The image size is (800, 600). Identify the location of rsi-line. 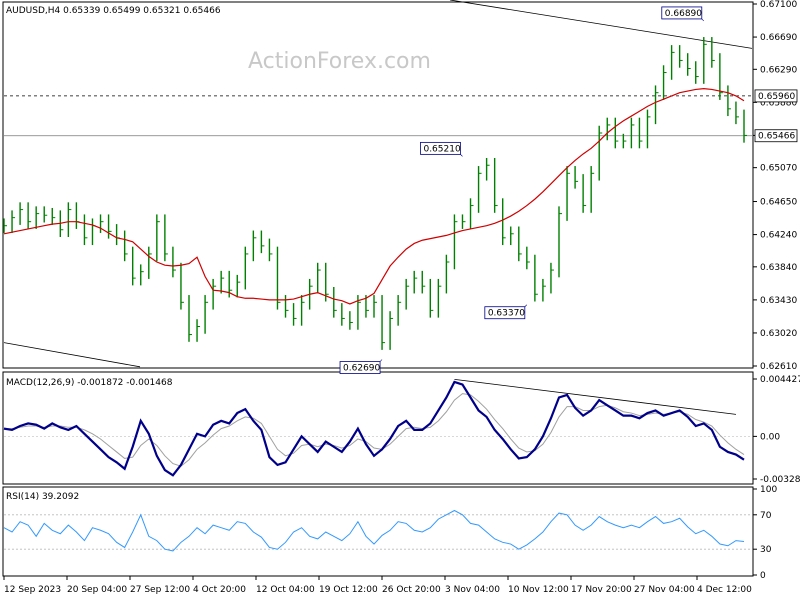
(374, 530).